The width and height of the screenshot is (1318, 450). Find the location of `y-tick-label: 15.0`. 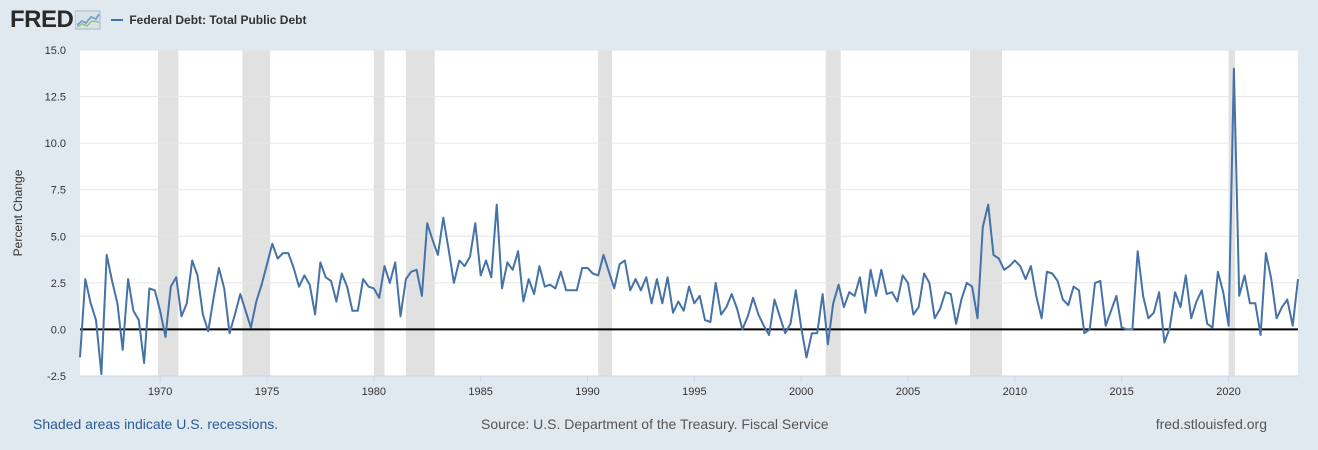

y-tick-label: 15.0 is located at coordinates (55, 51).